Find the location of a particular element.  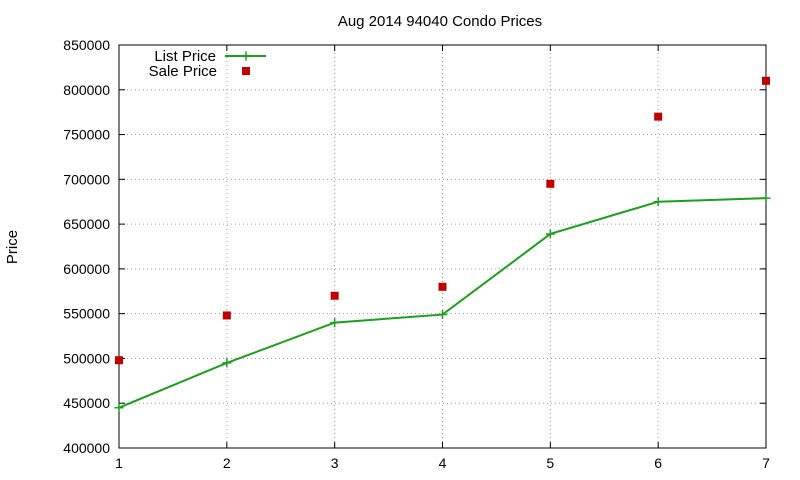

y-axis-label: Price is located at coordinates (12, 247).